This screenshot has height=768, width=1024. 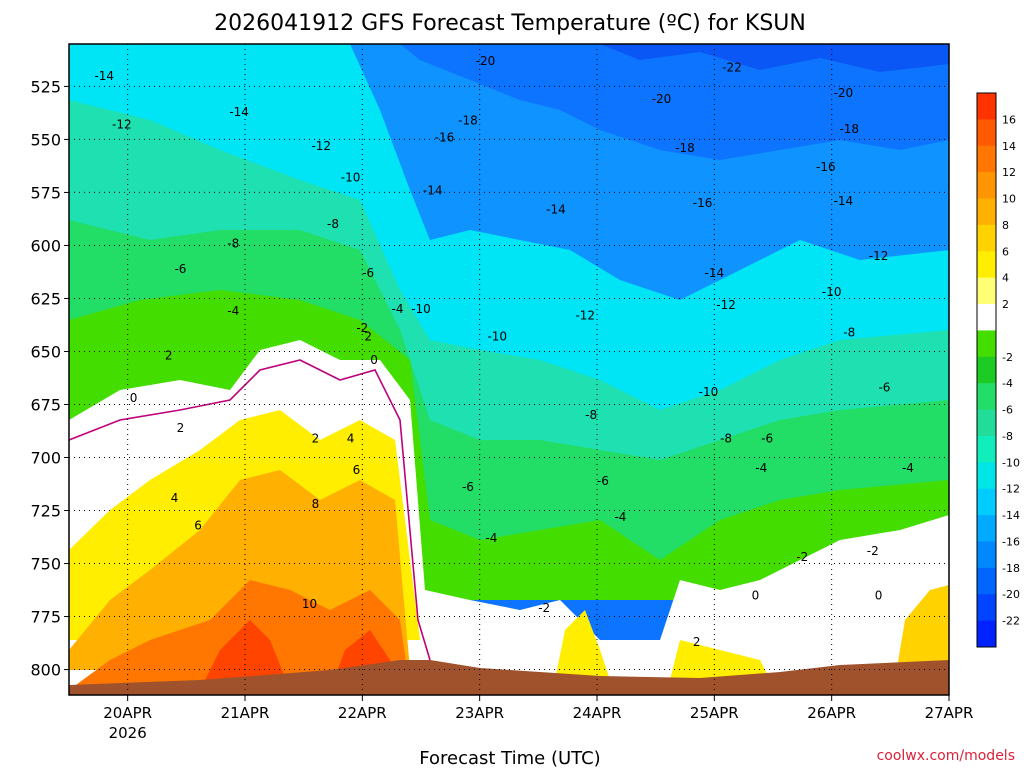 What do you see at coordinates (245, 713) in the screenshot?
I see `x-tick-label: 21APR` at bounding box center [245, 713].